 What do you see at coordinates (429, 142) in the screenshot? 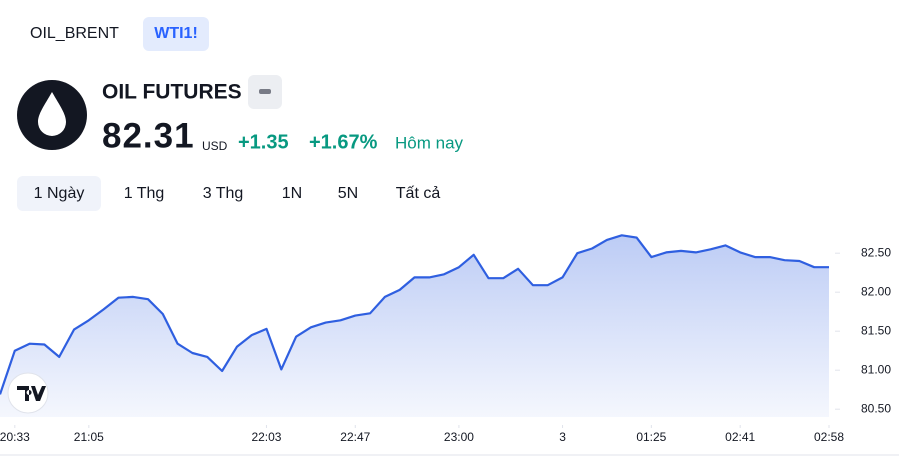
I see `period: Hôm nay` at bounding box center [429, 142].